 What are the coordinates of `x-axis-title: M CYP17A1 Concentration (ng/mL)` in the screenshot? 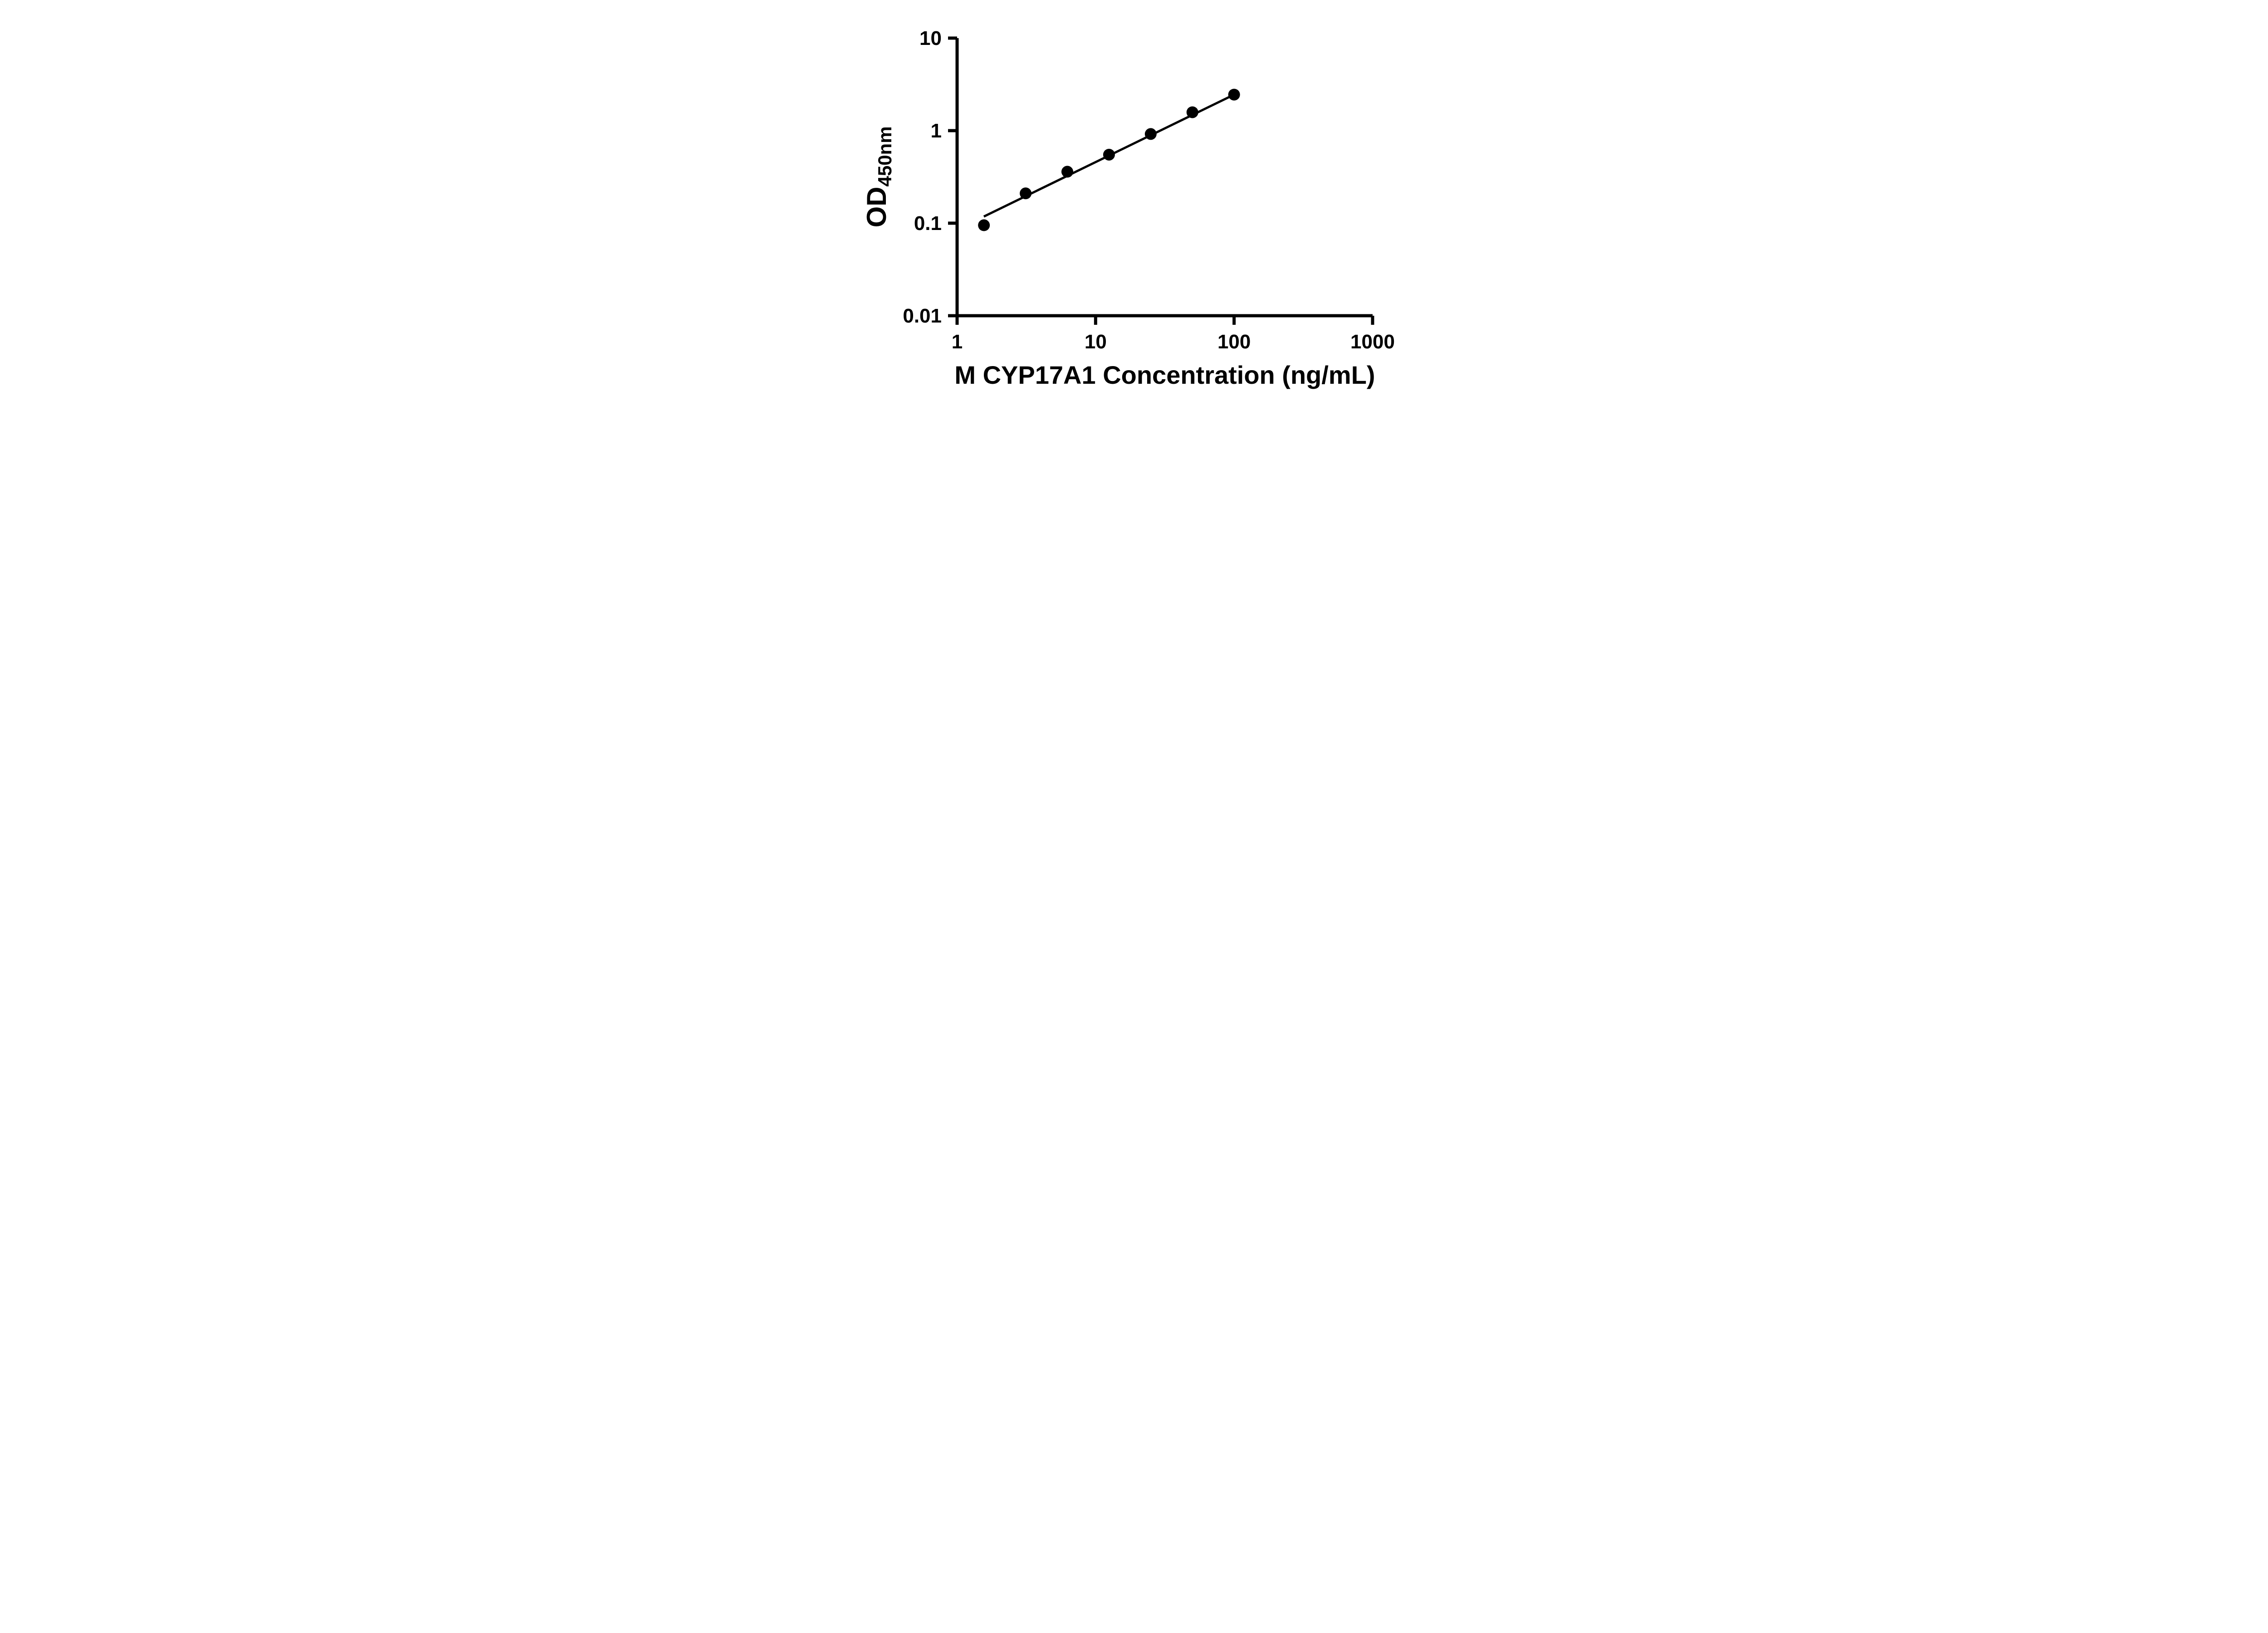 It's located at (1165, 375).